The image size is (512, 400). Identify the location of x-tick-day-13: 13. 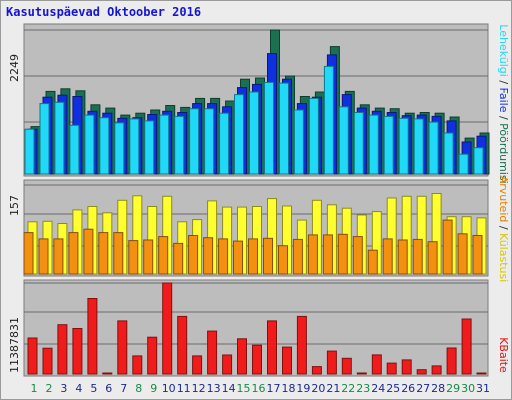
(214, 388).